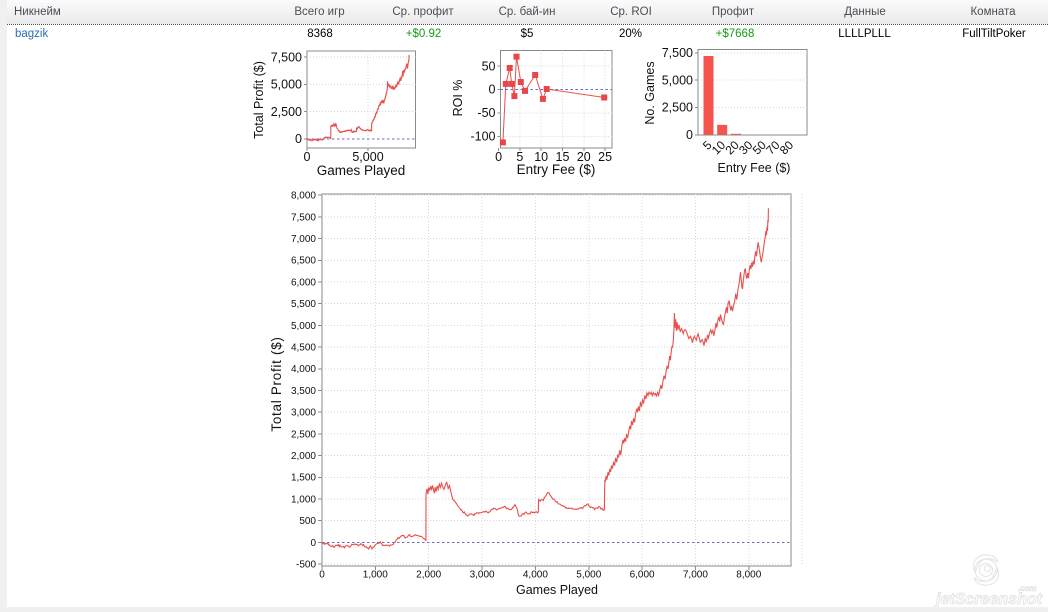 The width and height of the screenshot is (1048, 612). Describe the element at coordinates (541, 157) in the screenshot. I see `svg-text: 10` at that location.